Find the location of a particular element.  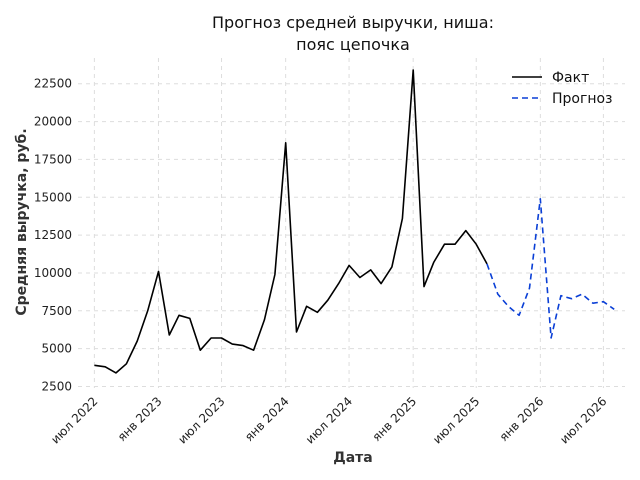

x-tick-label: июл 2023 is located at coordinates (201, 420).